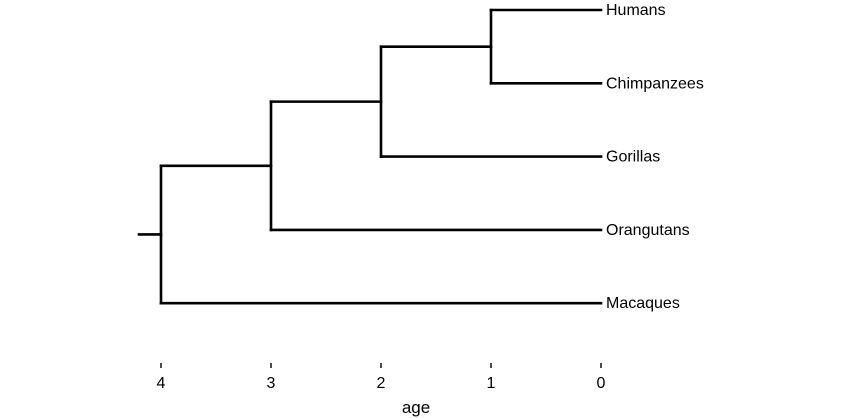  Describe the element at coordinates (655, 83) in the screenshot. I see `tip-label-chimpanzees: Chimpanzees` at that location.